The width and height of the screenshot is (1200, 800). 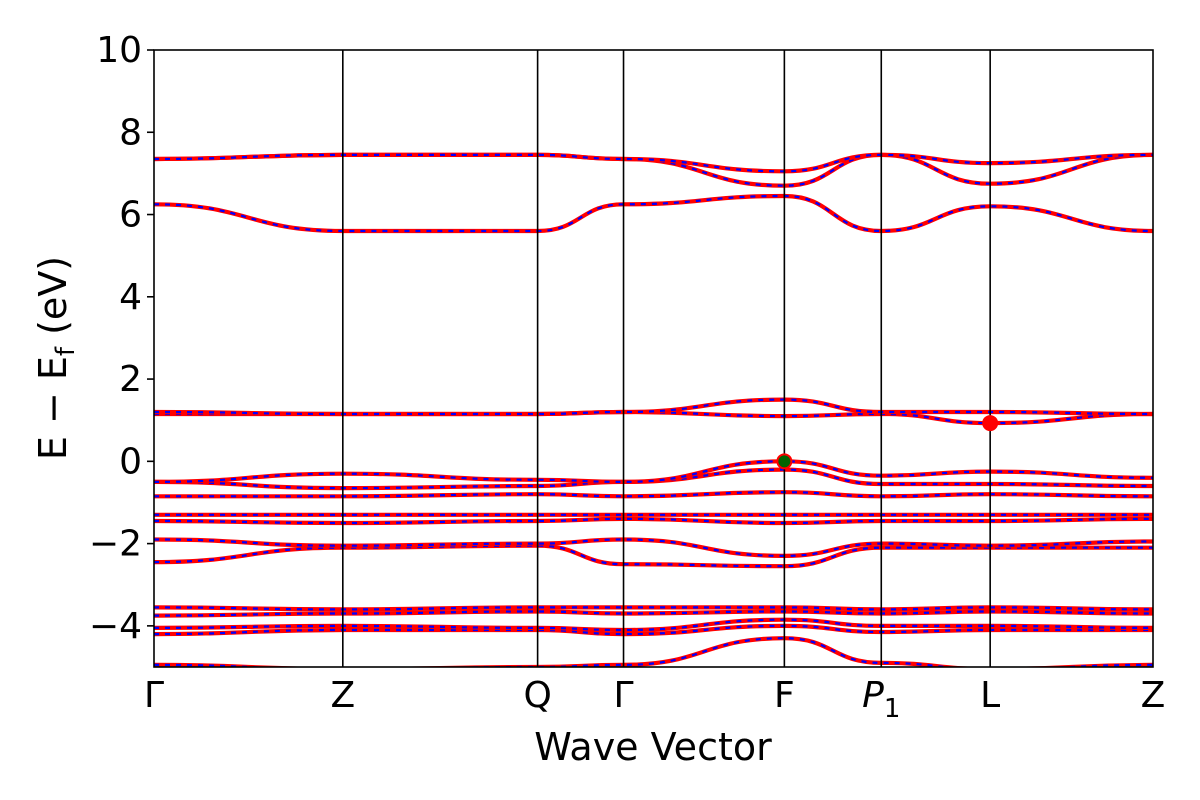 I want to click on vbm-marker, so click(x=784, y=461).